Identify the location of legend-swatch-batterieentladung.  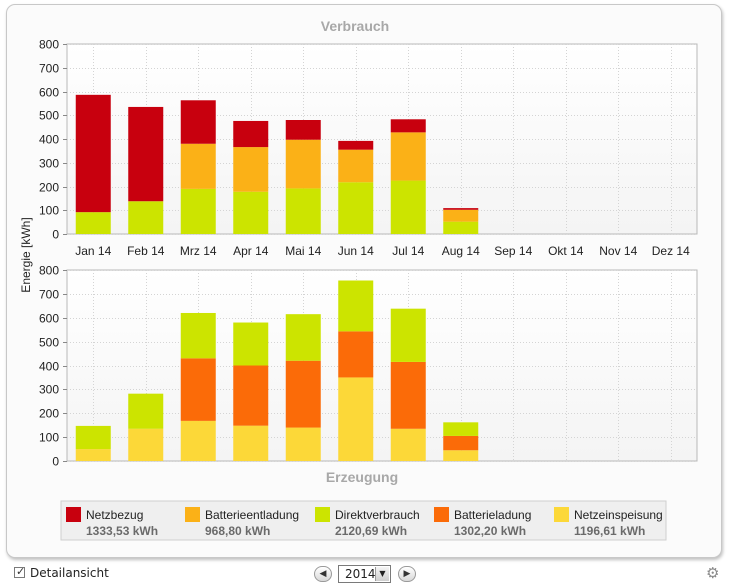
(192, 514).